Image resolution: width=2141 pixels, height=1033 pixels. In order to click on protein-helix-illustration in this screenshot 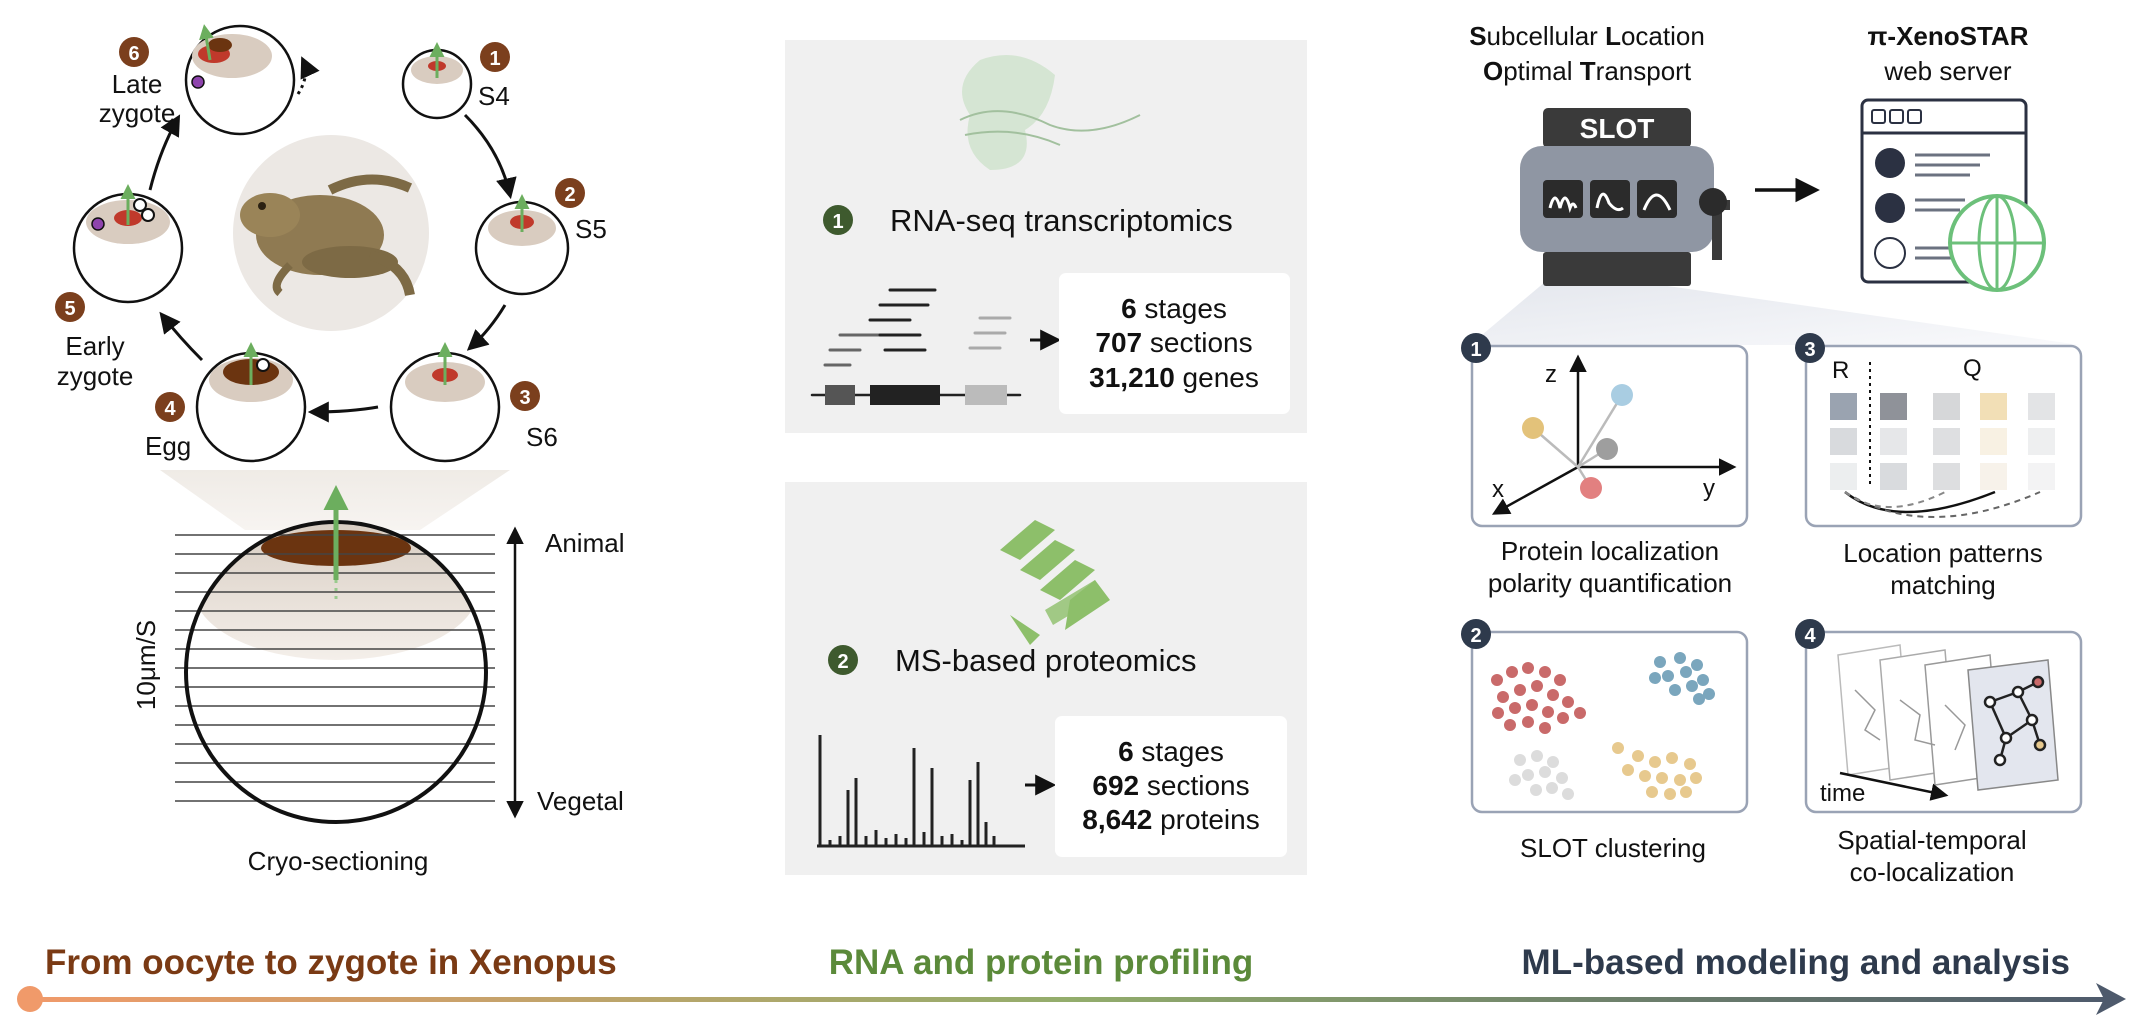, I will do `click(1055, 582)`.